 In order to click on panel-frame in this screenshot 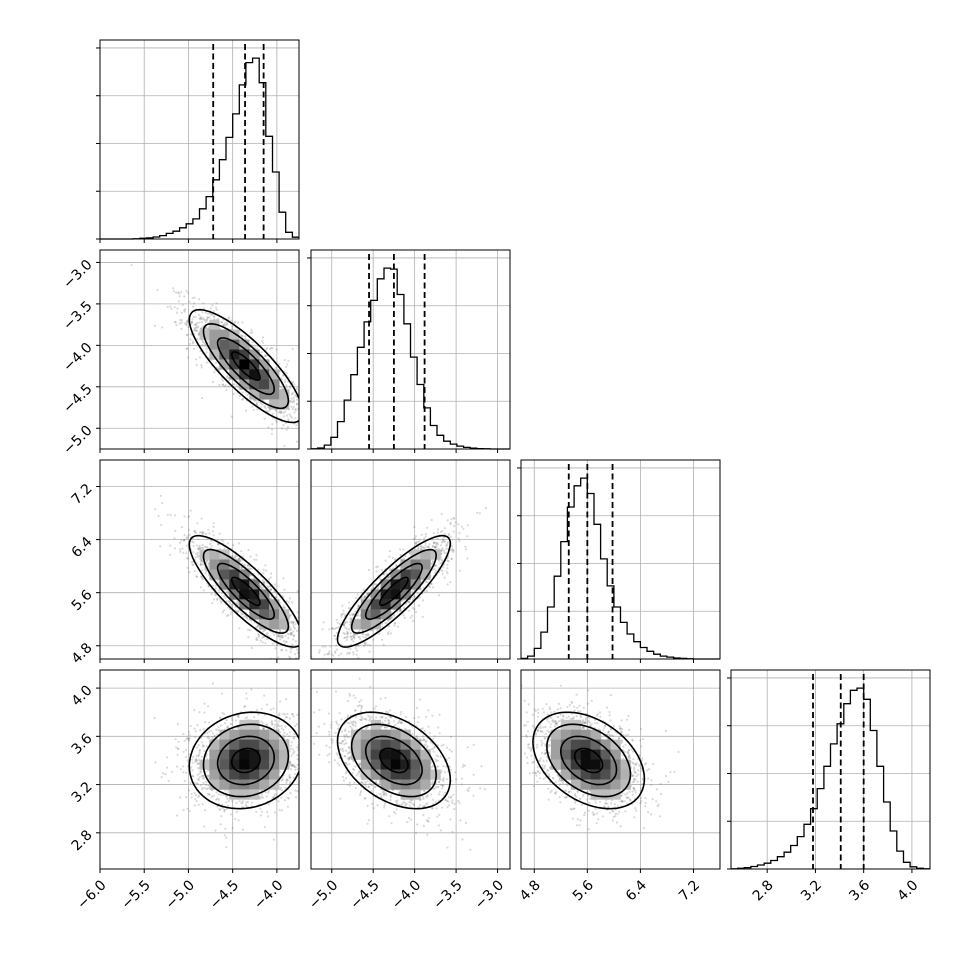, I will do `click(410, 349)`.